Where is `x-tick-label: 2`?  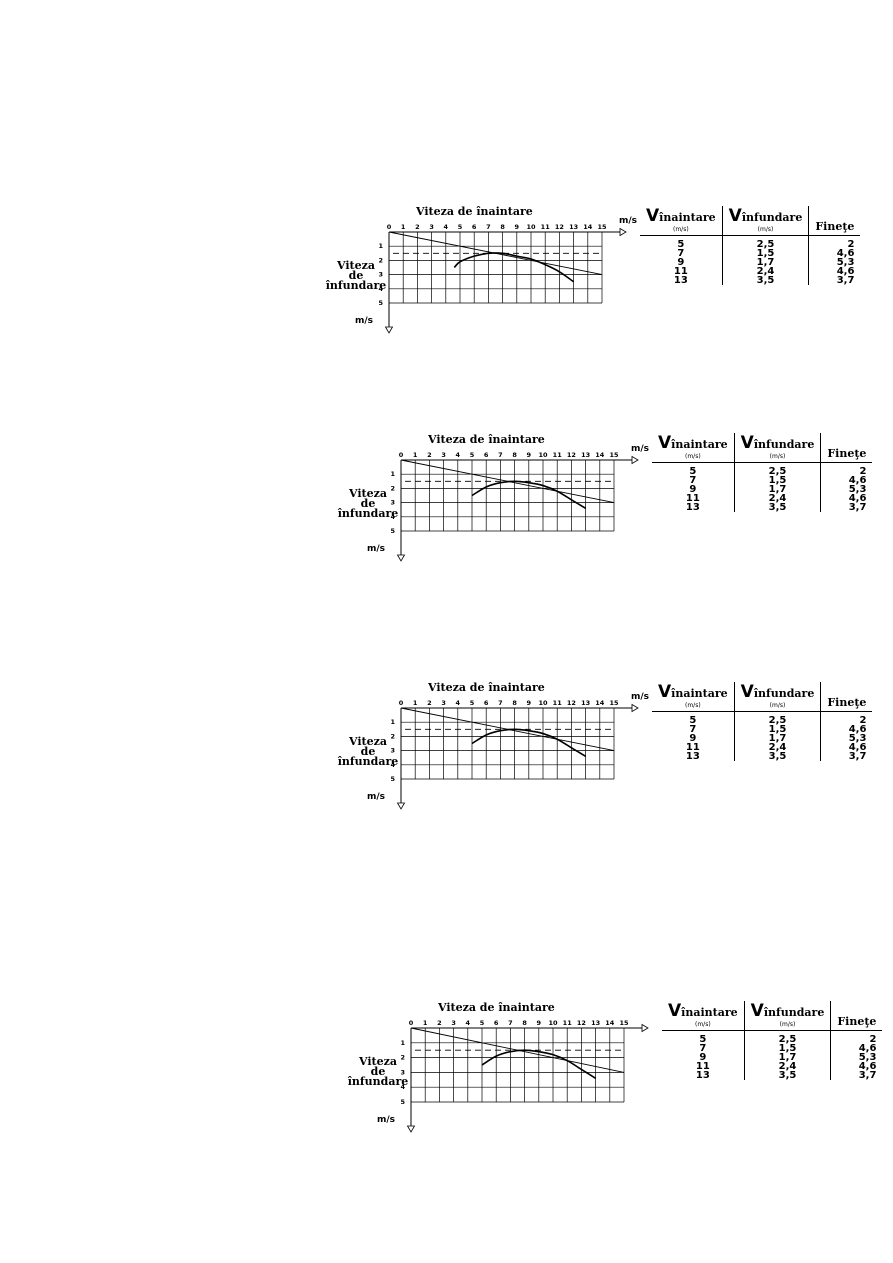 x-tick-label: 2 is located at coordinates (429, 455).